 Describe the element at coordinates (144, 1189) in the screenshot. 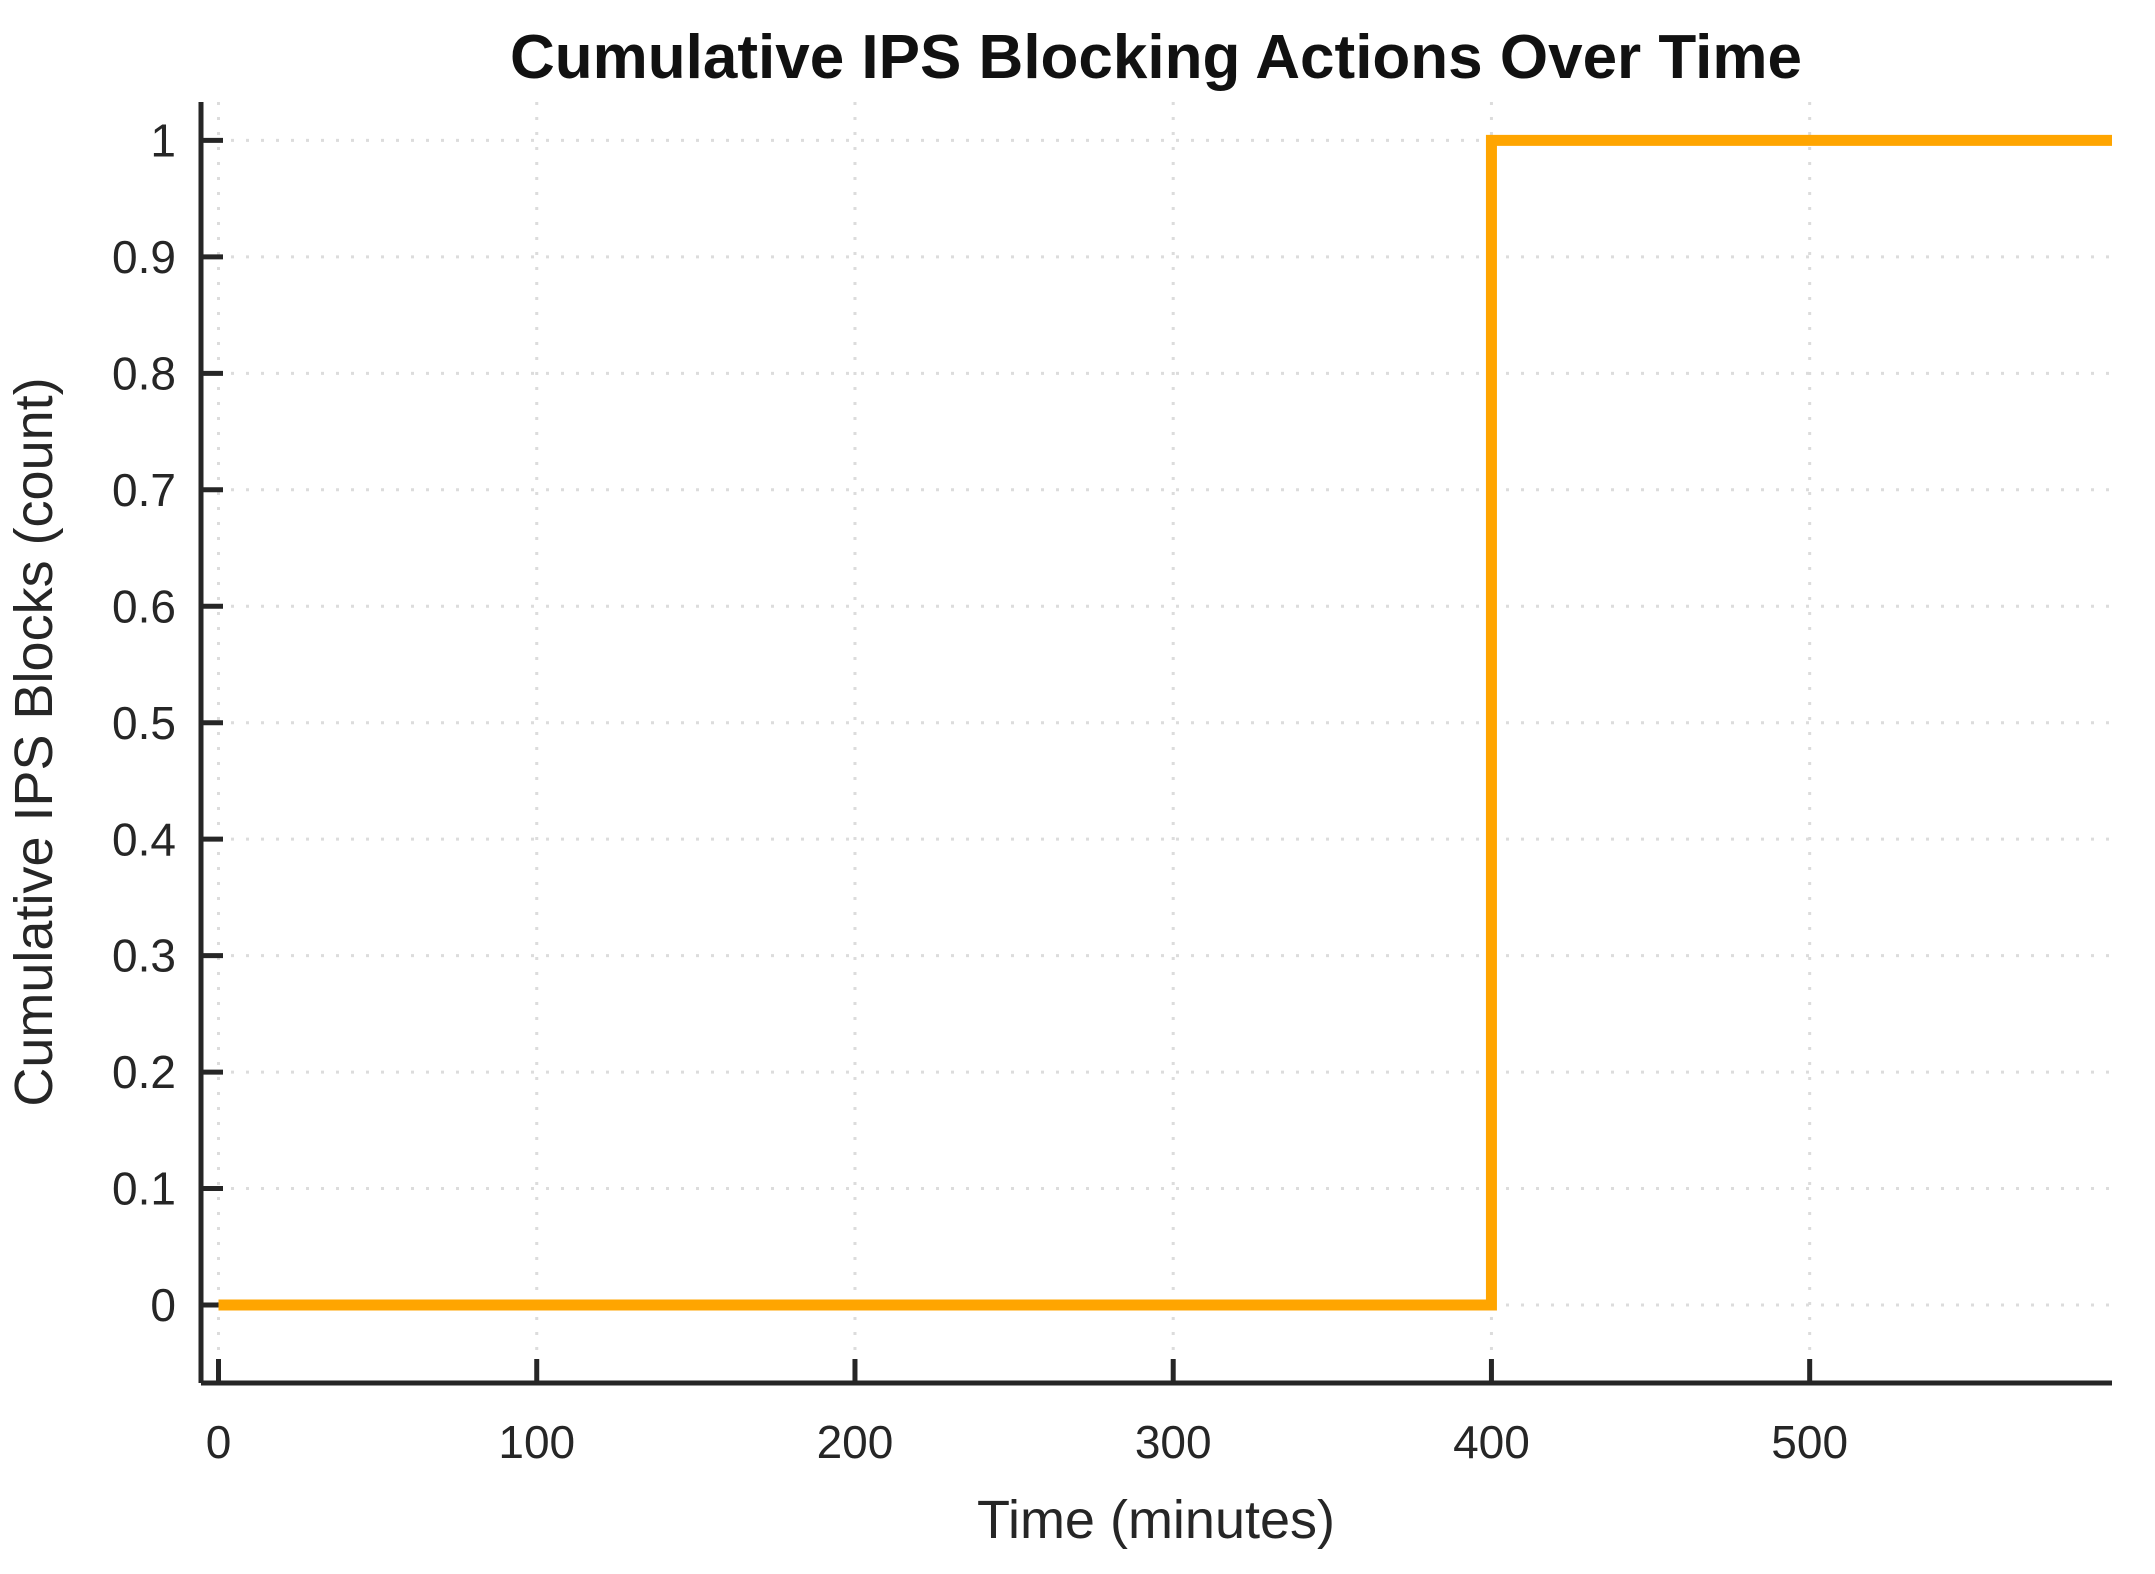

I see `y-tick-label: 0.1` at that location.